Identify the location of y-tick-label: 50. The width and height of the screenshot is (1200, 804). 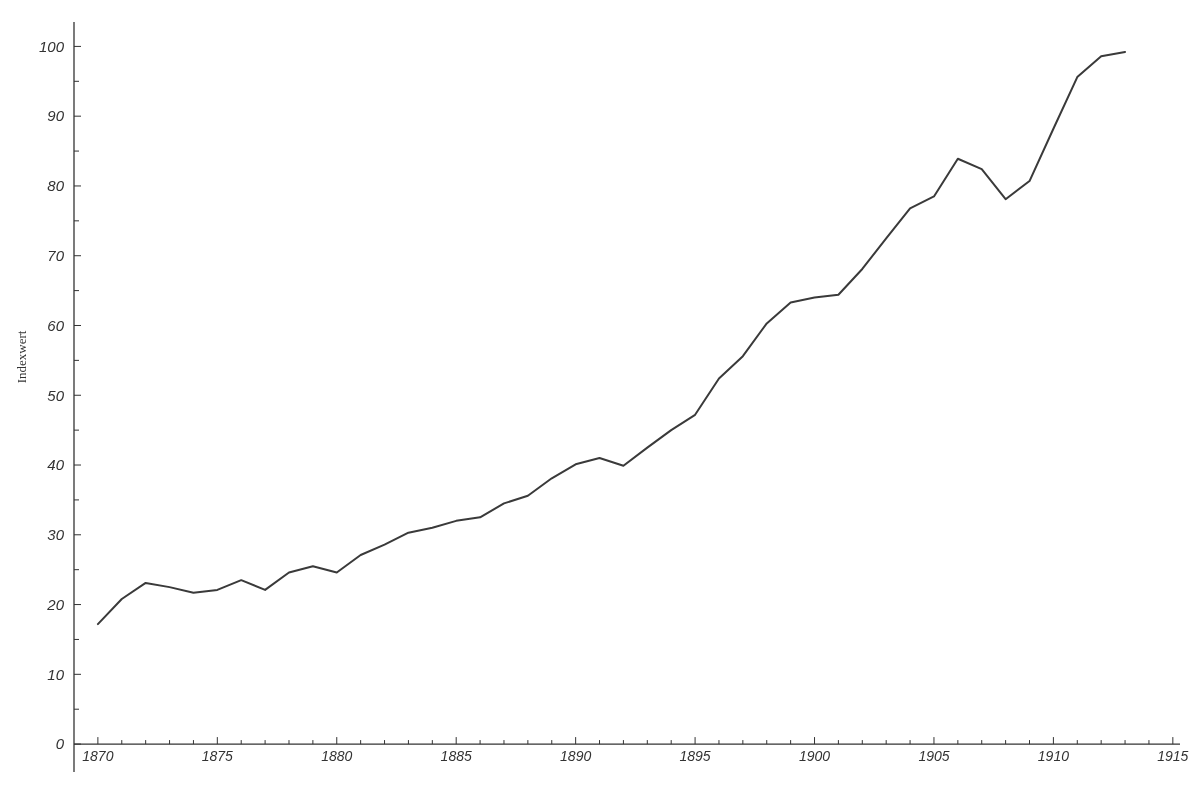
(56, 395).